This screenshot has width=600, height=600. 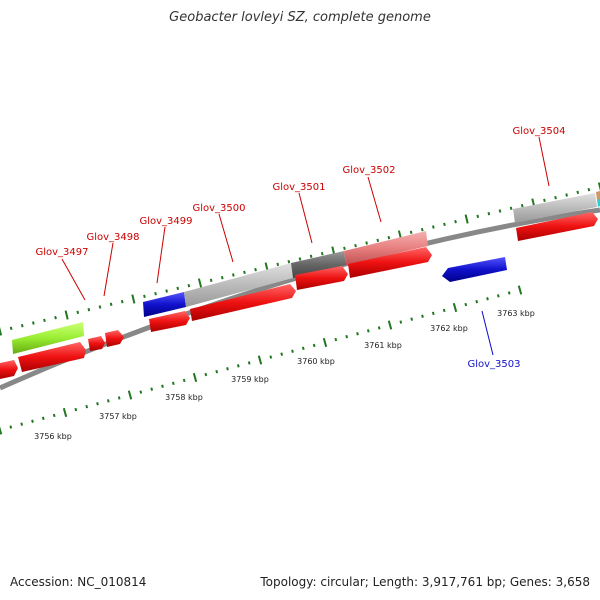 I want to click on gene-label-3504: Glov_3504, so click(x=538, y=131).